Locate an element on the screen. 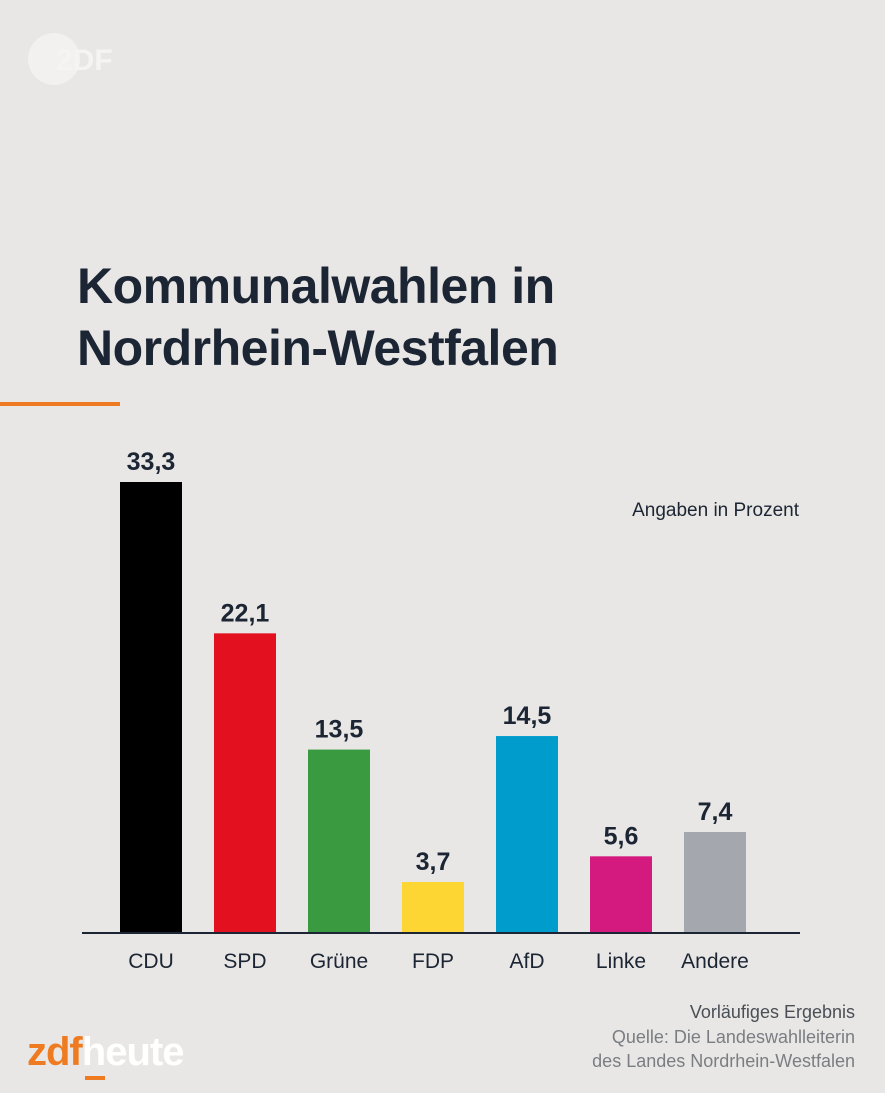  value-label: 14,5 is located at coordinates (527, 716).